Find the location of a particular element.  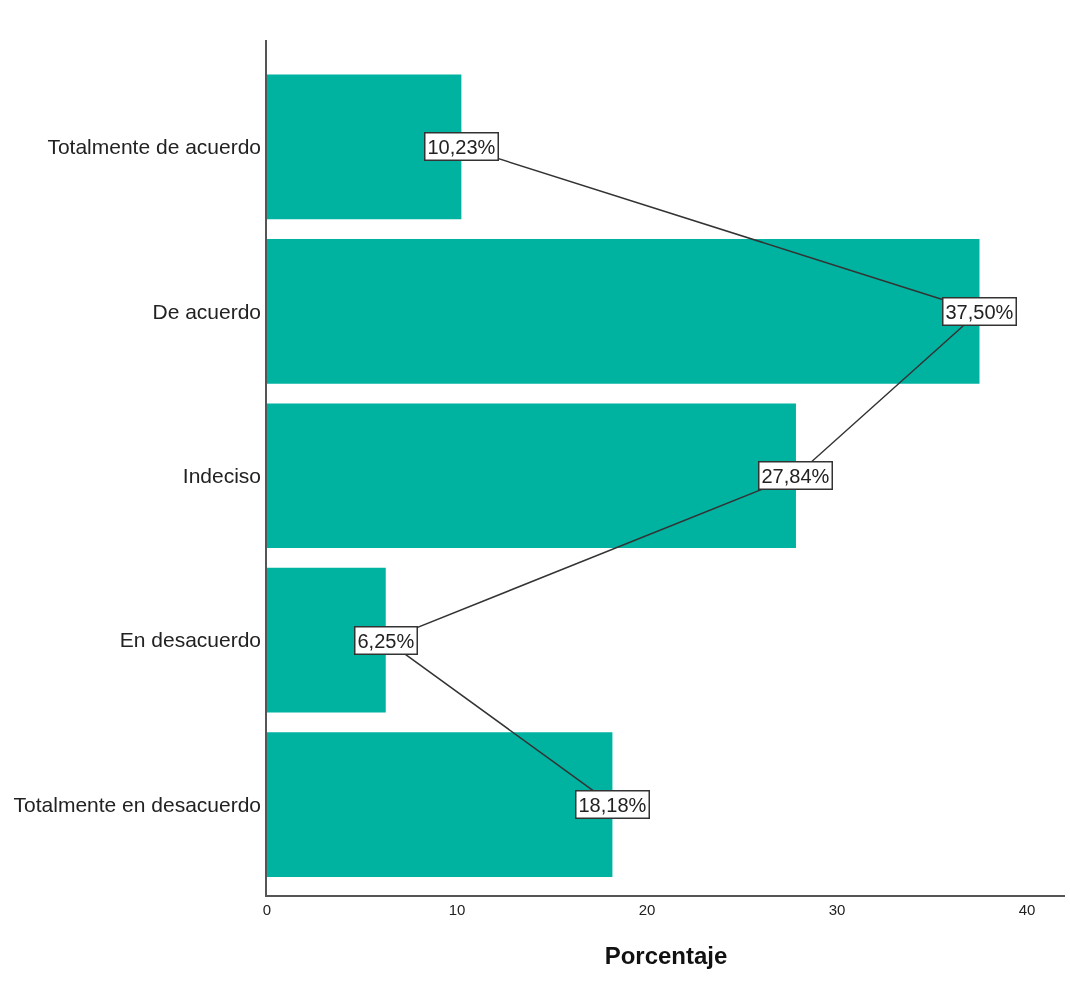

data-label: 10,23% is located at coordinates (461, 146).